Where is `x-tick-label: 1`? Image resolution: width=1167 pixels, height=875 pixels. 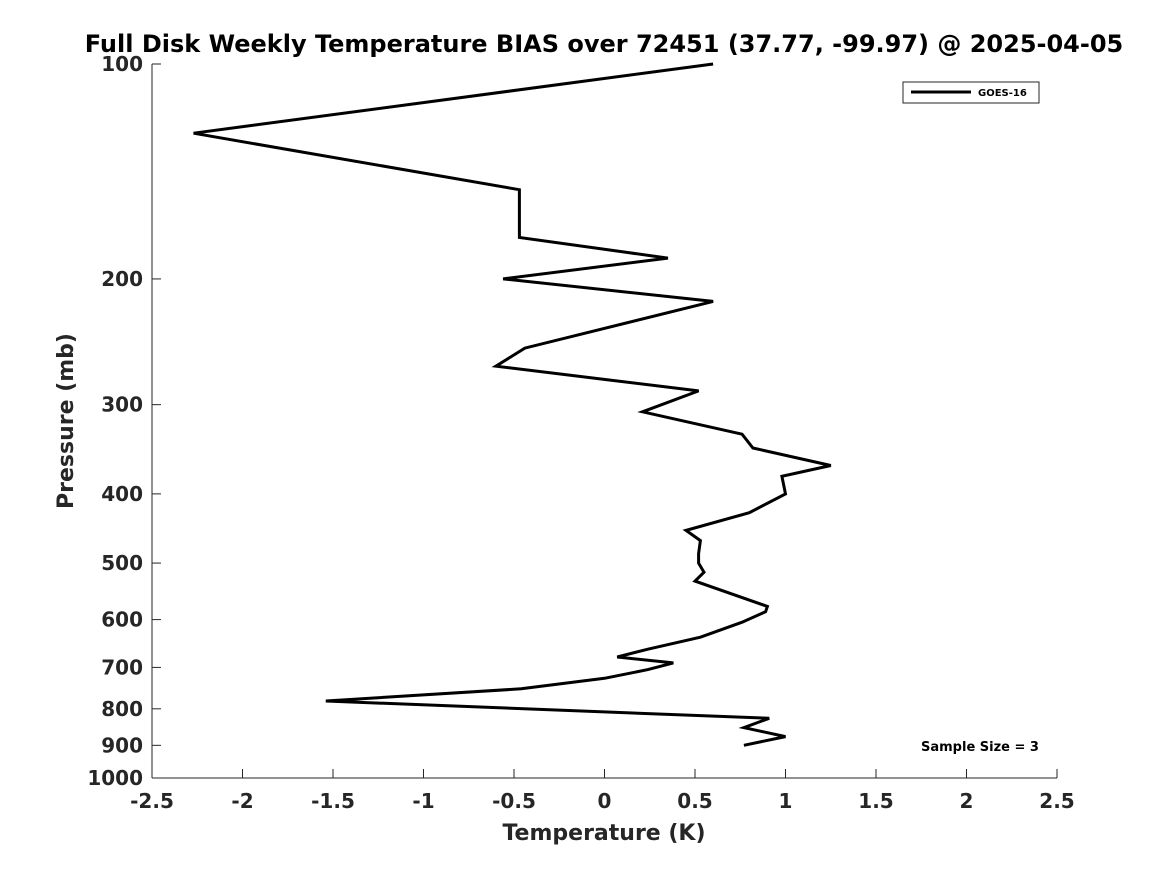 x-tick-label: 1 is located at coordinates (786, 801).